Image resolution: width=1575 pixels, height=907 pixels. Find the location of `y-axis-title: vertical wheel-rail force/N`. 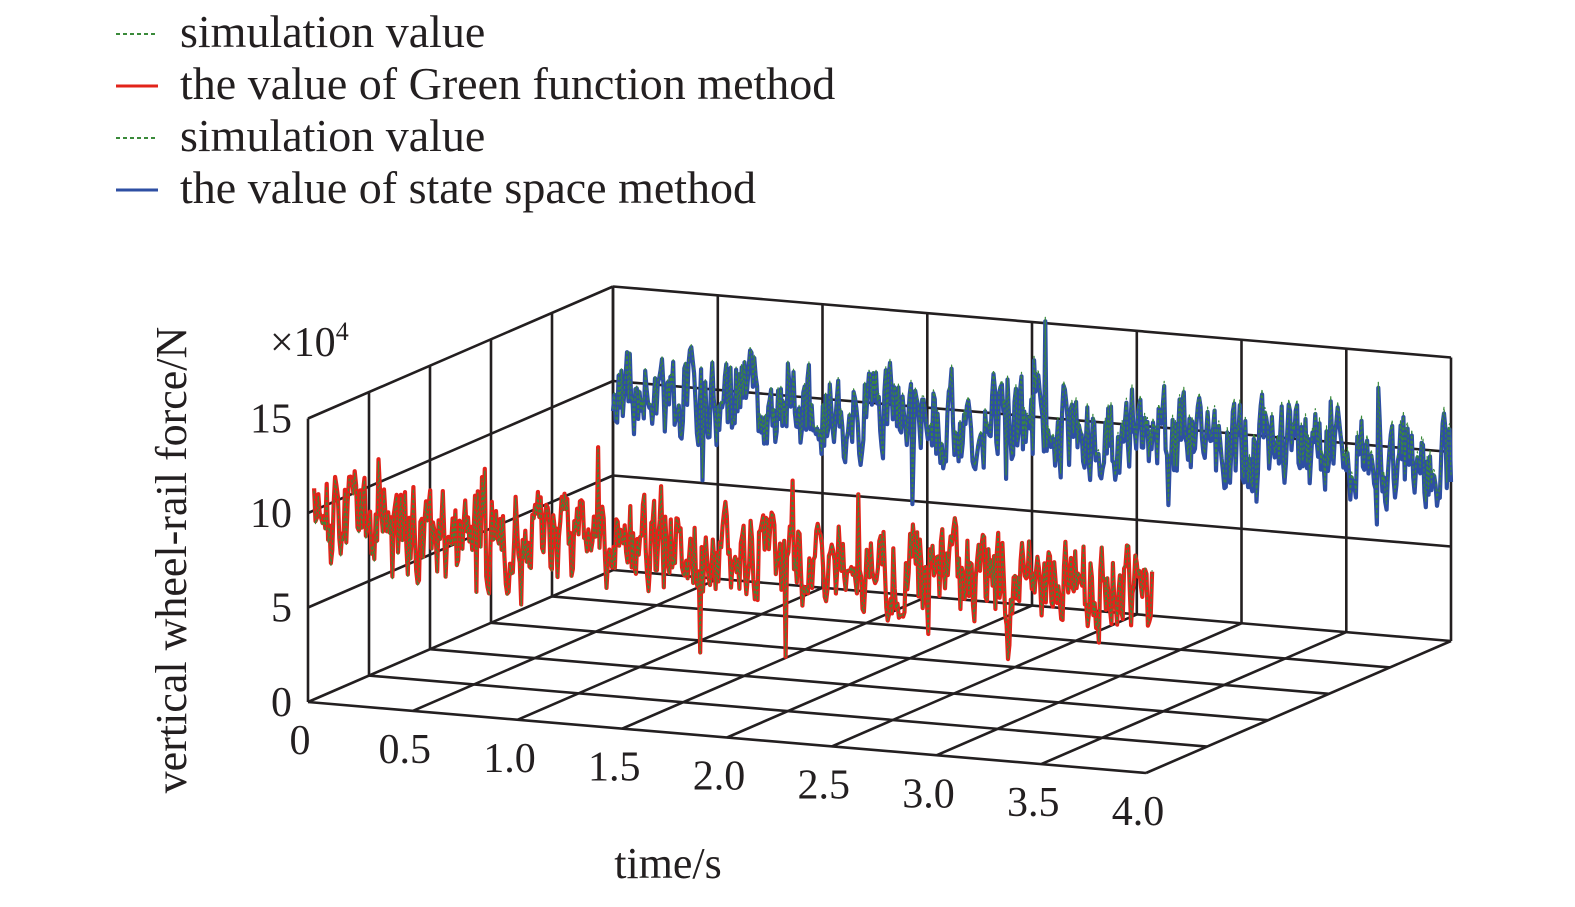

y-axis-title: vertical wheel-rail force/N is located at coordinates (171, 560).